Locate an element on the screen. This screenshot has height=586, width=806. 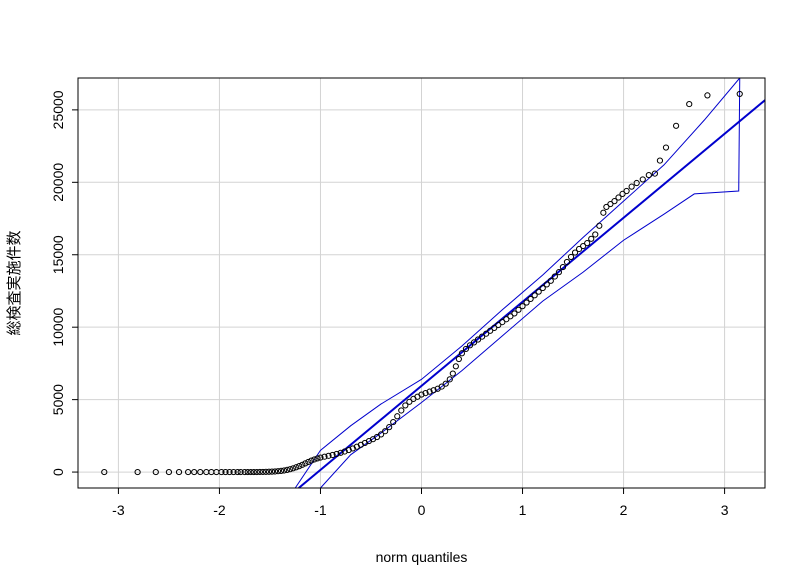
y-tick-label: 10000 is located at coordinates (58, 327).